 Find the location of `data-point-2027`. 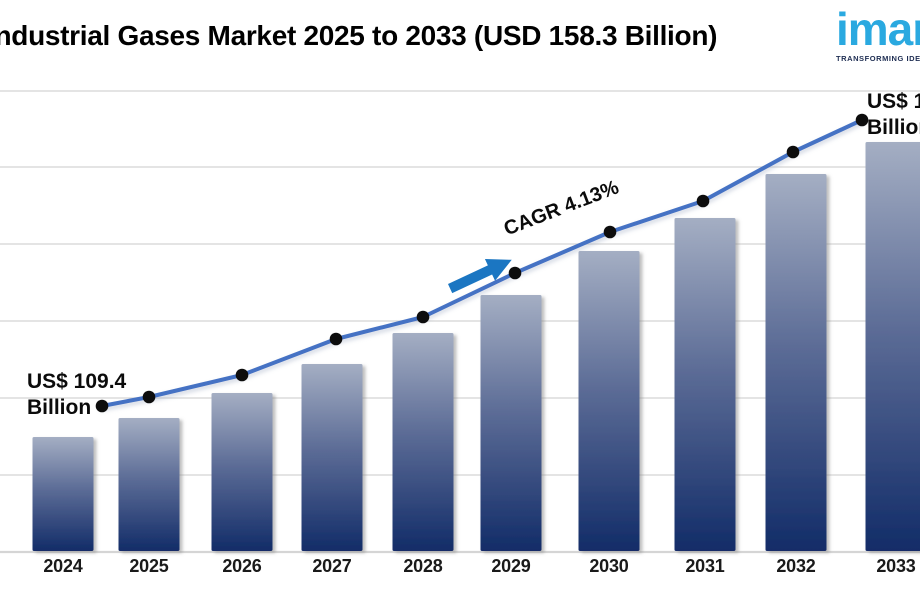

data-point-2027 is located at coordinates (336, 339).